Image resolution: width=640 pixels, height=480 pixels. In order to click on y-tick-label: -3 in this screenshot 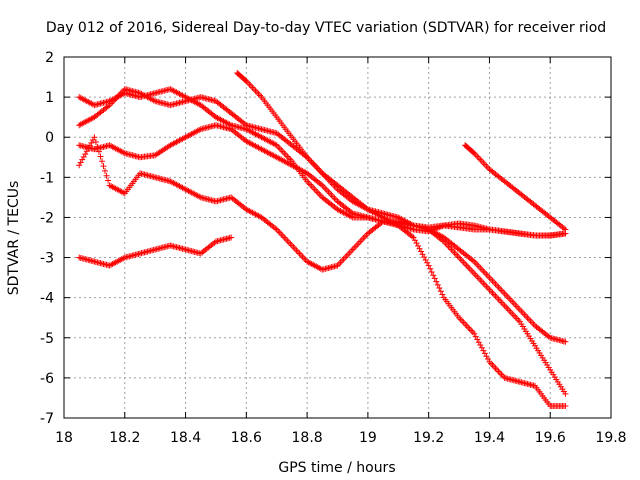, I will do `click(47, 259)`.